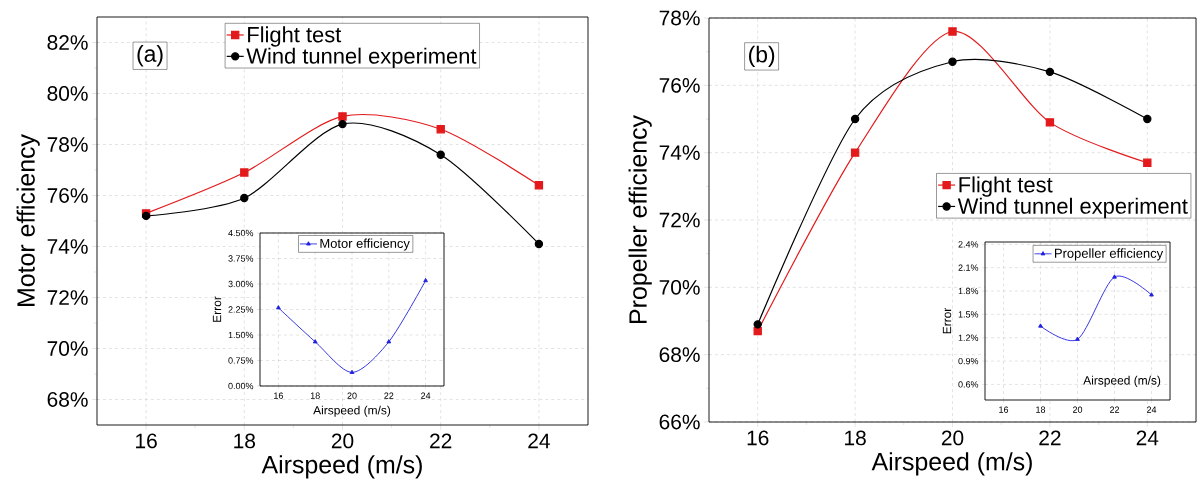 This screenshot has width=1203, height=492. I want to click on y-tick-label: 3.75%, so click(241, 258).